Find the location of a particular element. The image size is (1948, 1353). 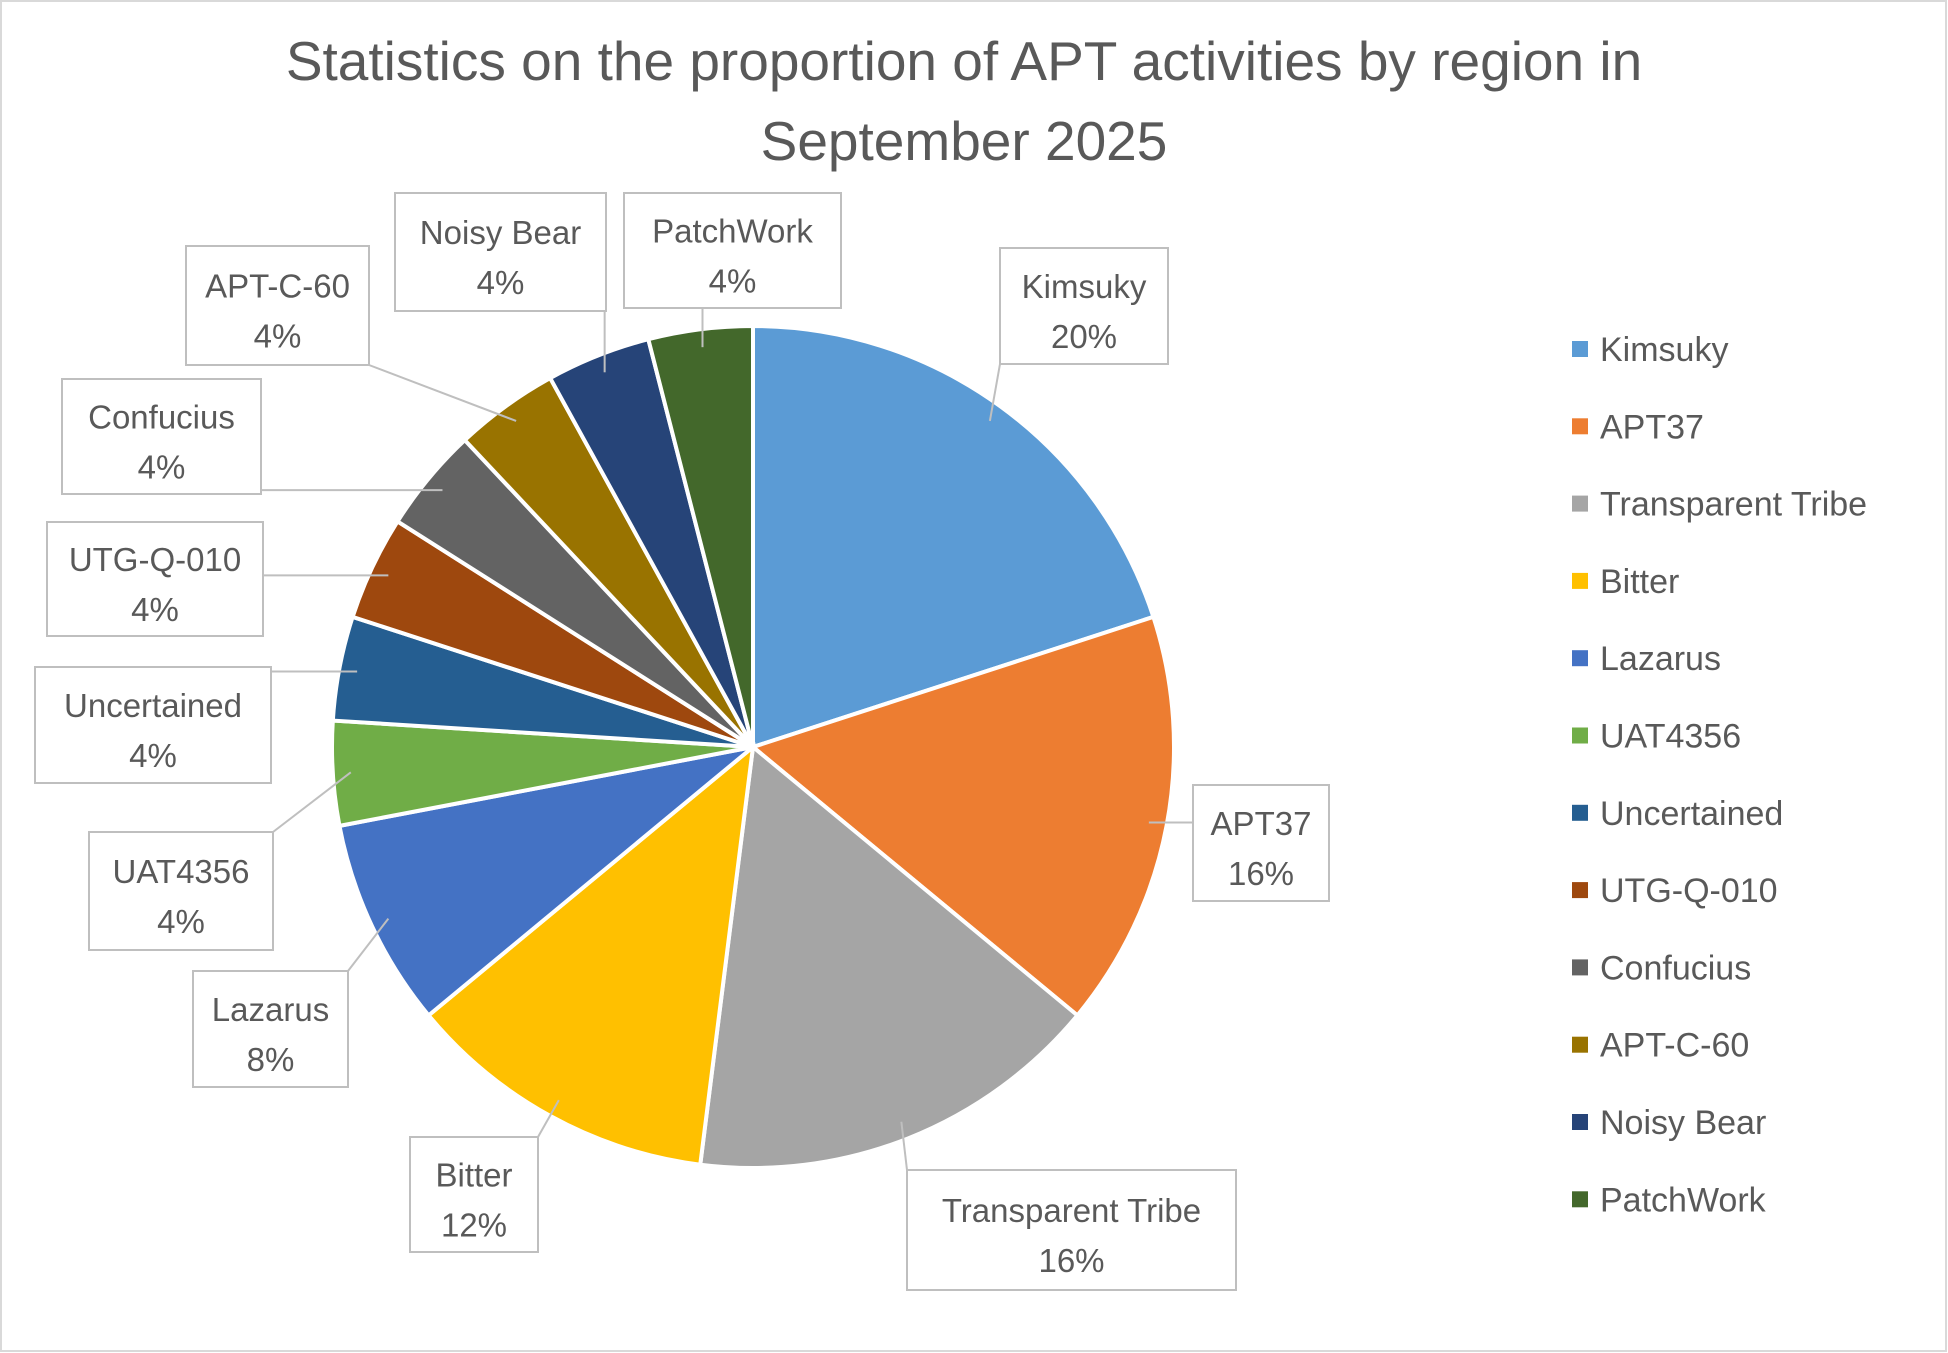

data-label-name: Bitter is located at coordinates (473, 1175).